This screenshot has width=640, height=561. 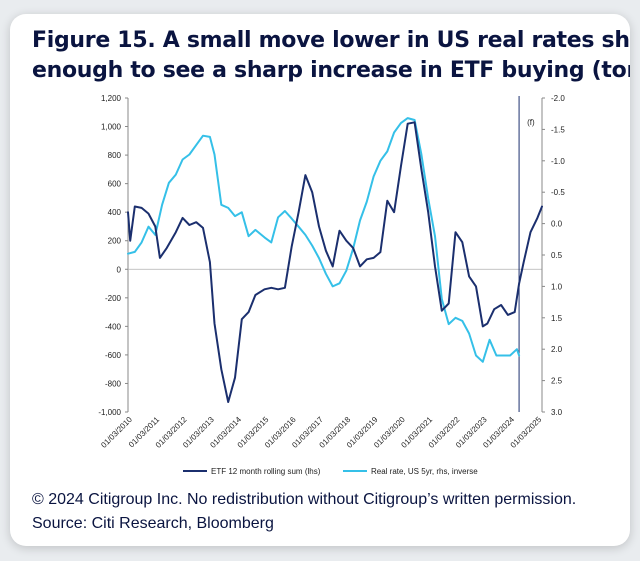 What do you see at coordinates (558, 98) in the screenshot?
I see `right-tick-label: -2.0` at bounding box center [558, 98].